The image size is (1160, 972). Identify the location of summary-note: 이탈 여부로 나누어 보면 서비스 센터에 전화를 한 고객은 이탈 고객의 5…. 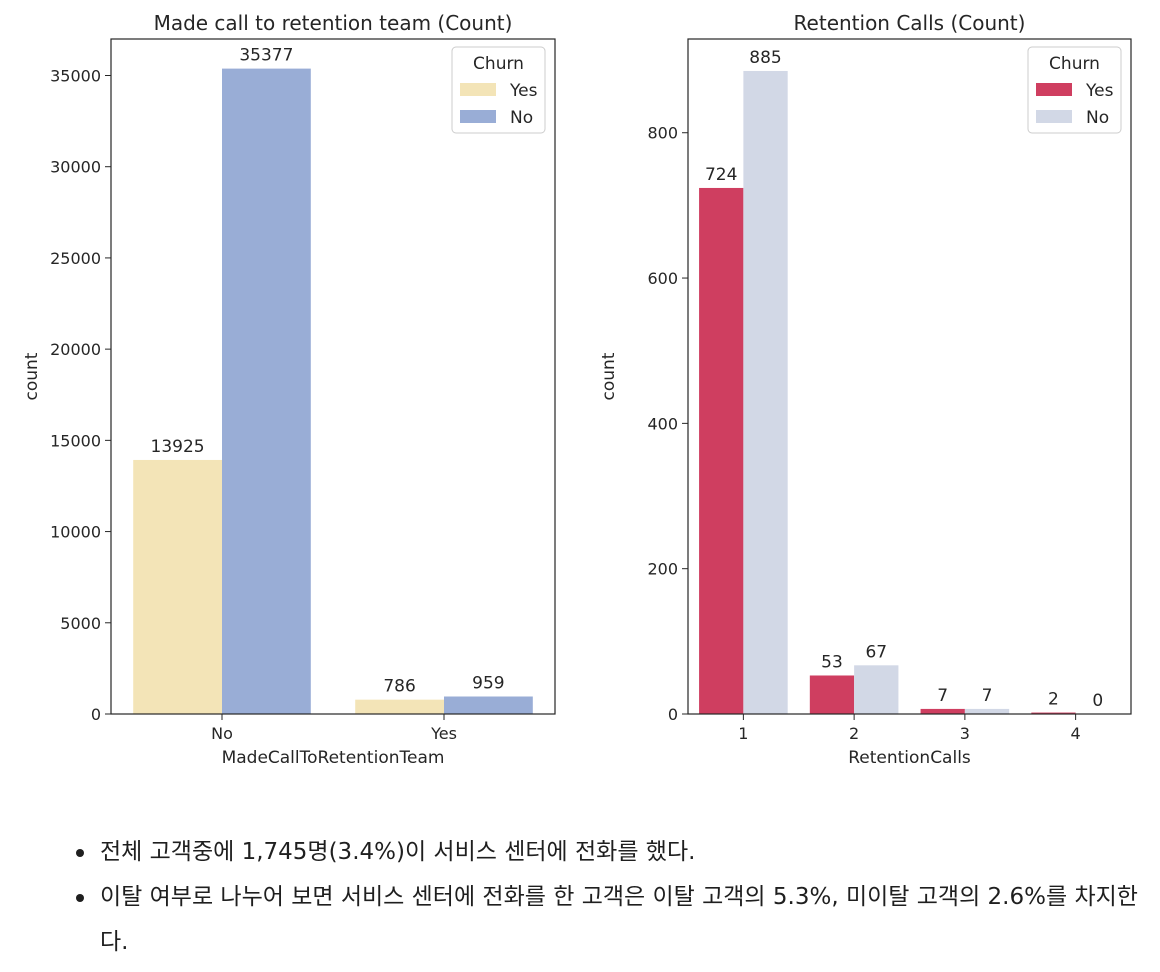
(603, 920).